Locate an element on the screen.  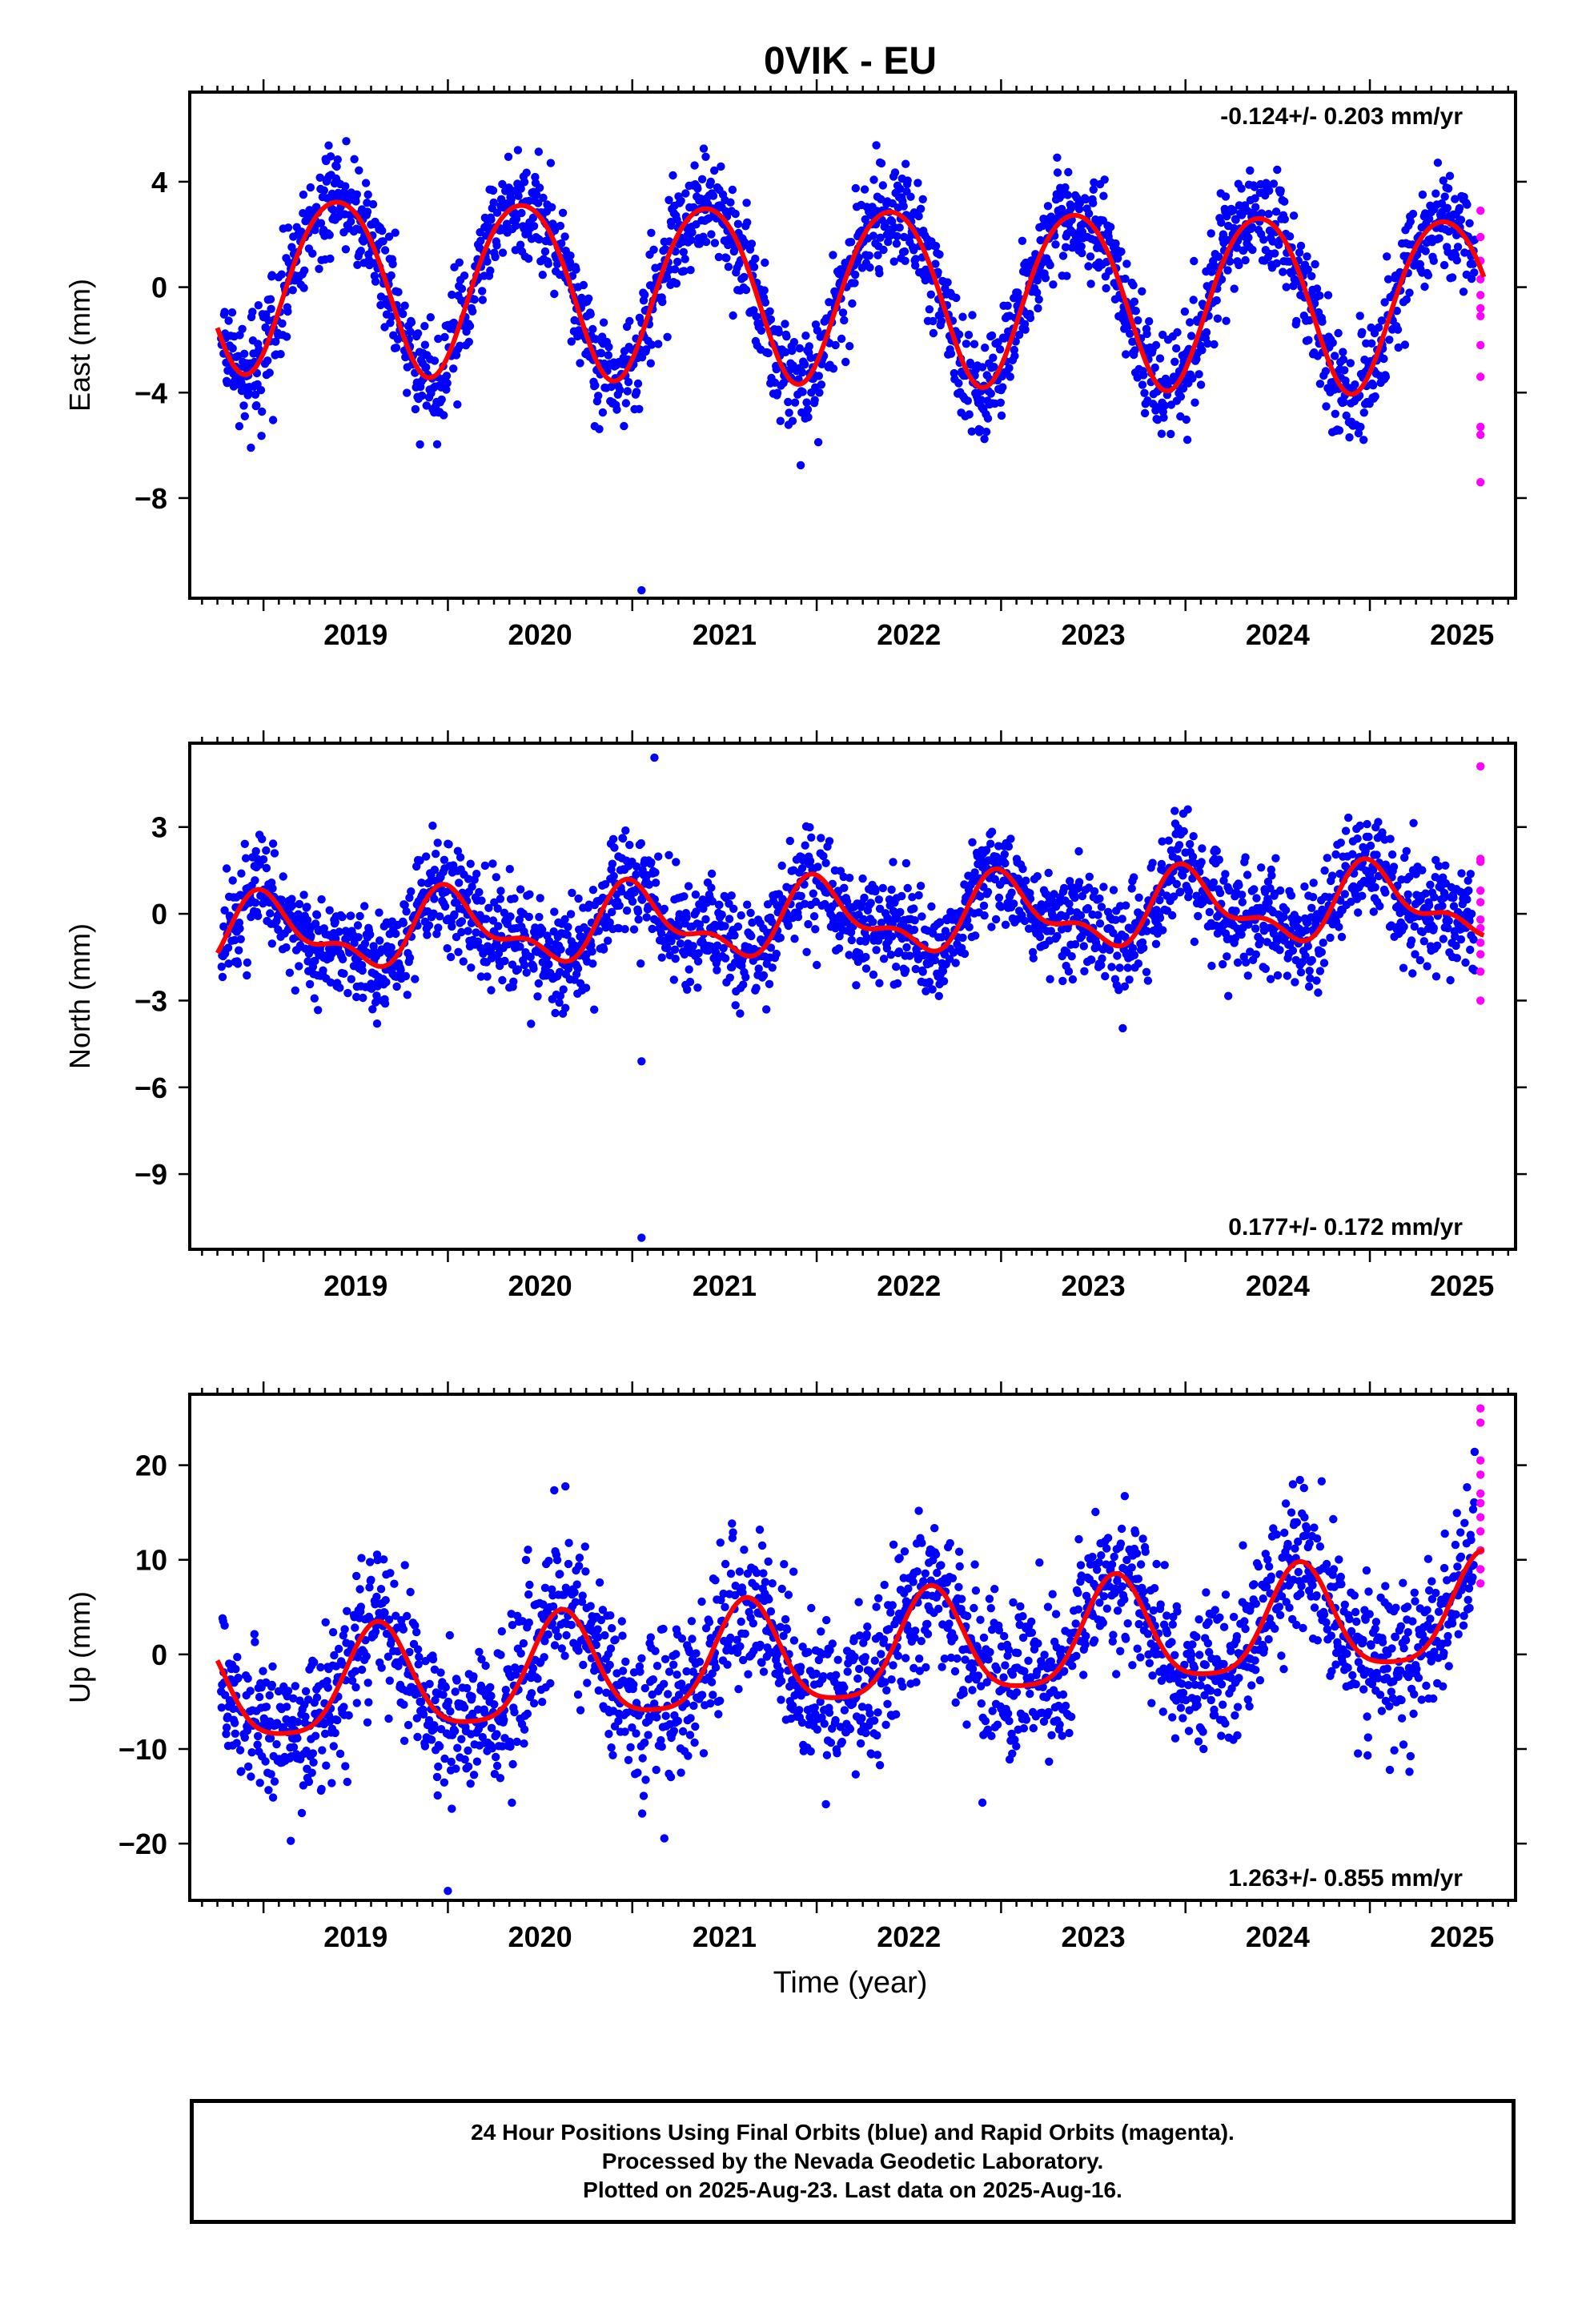
y-tick-label: −8 is located at coordinates (151, 498).